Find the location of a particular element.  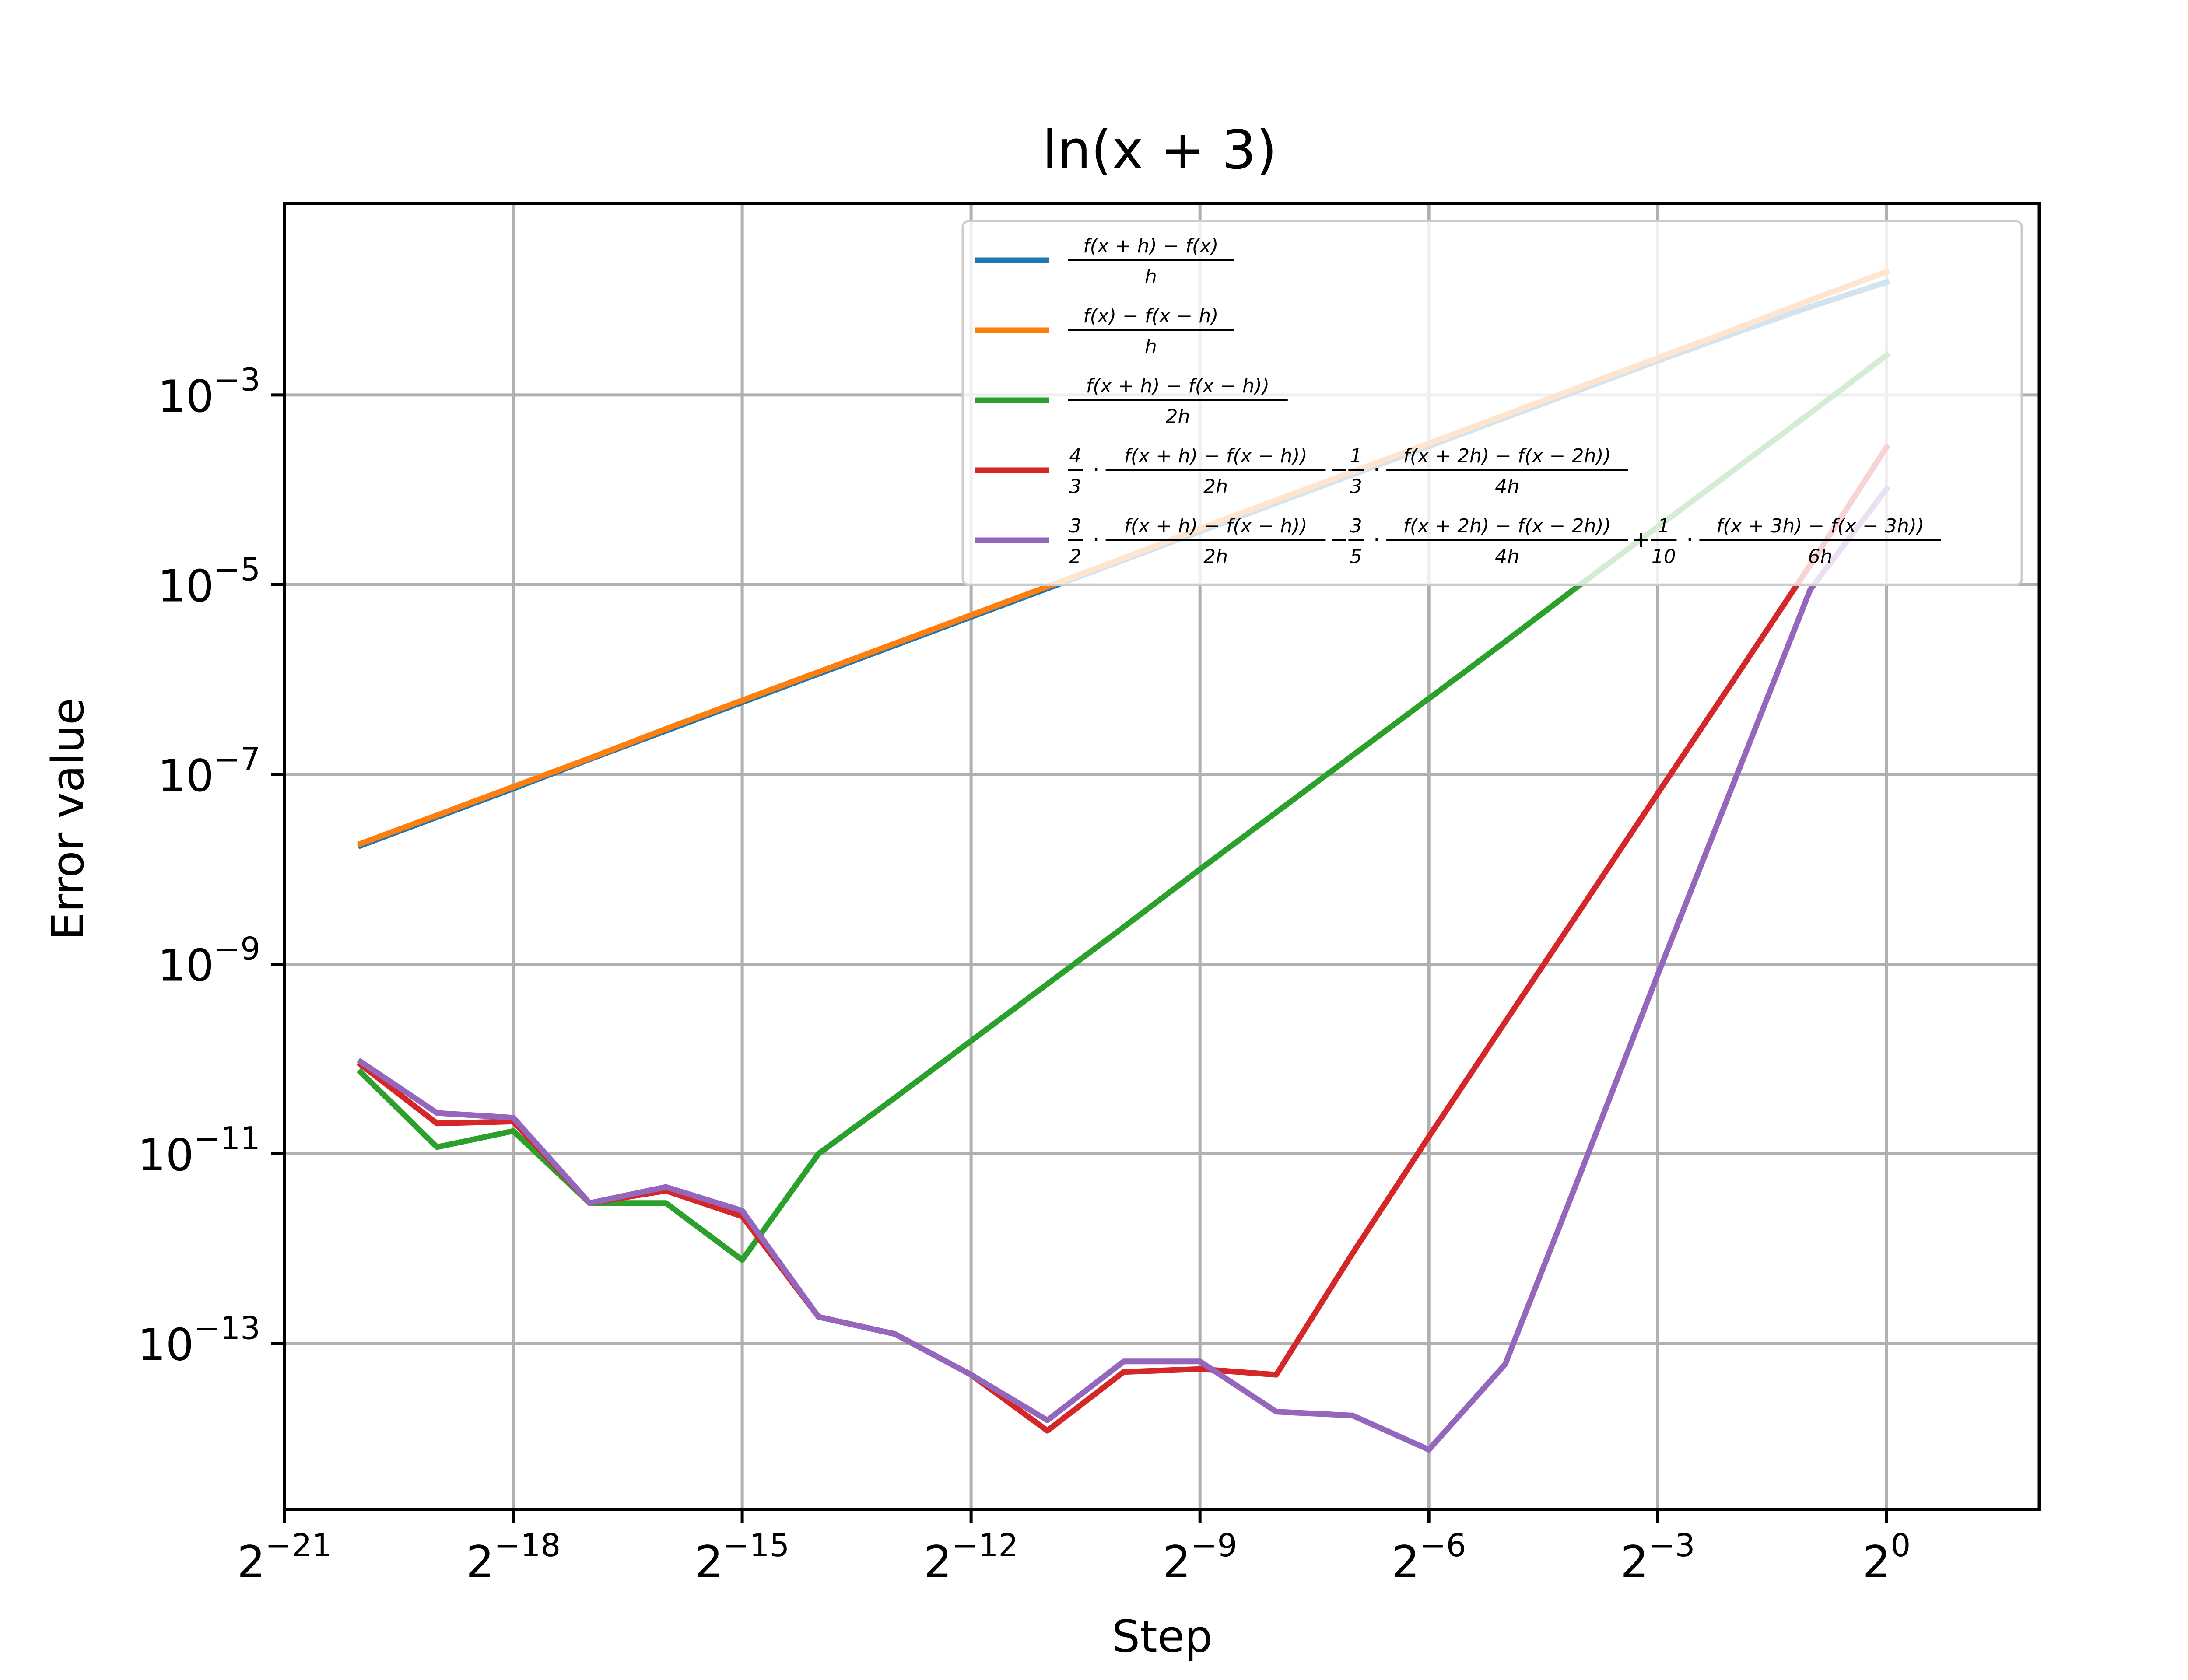

x-tick-label: 2−15 is located at coordinates (742, 1557).